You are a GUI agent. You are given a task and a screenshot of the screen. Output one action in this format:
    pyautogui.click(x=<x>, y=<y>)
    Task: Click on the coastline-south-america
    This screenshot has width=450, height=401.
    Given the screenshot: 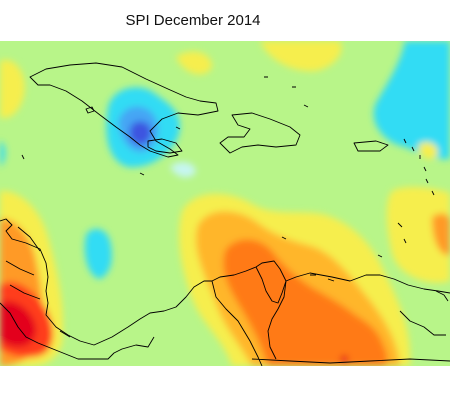 What is the action you would take?
    pyautogui.click(x=330, y=310)
    